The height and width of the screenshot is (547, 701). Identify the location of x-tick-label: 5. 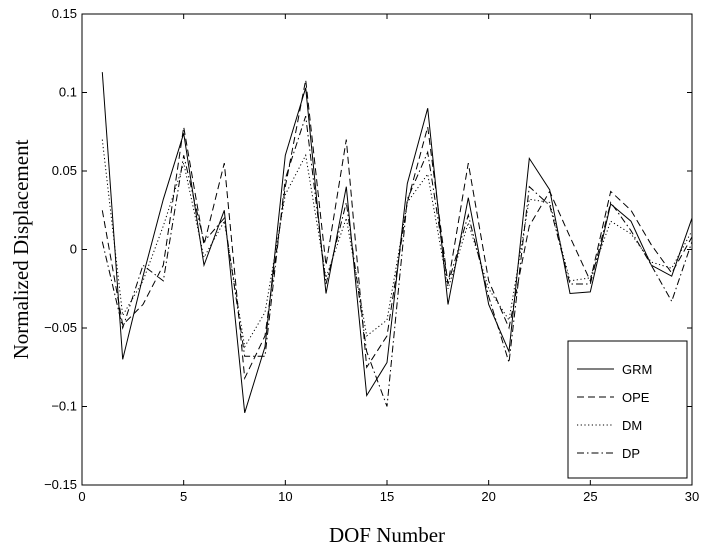
(183, 496).